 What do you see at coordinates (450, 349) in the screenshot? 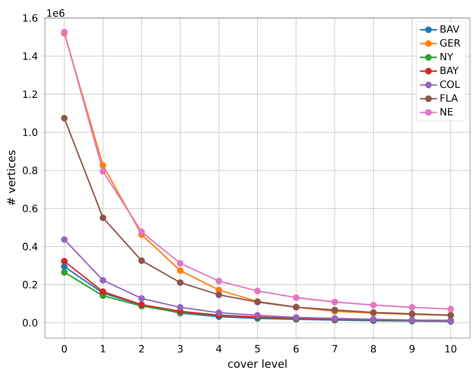
I see `x-tick-label: 10` at bounding box center [450, 349].